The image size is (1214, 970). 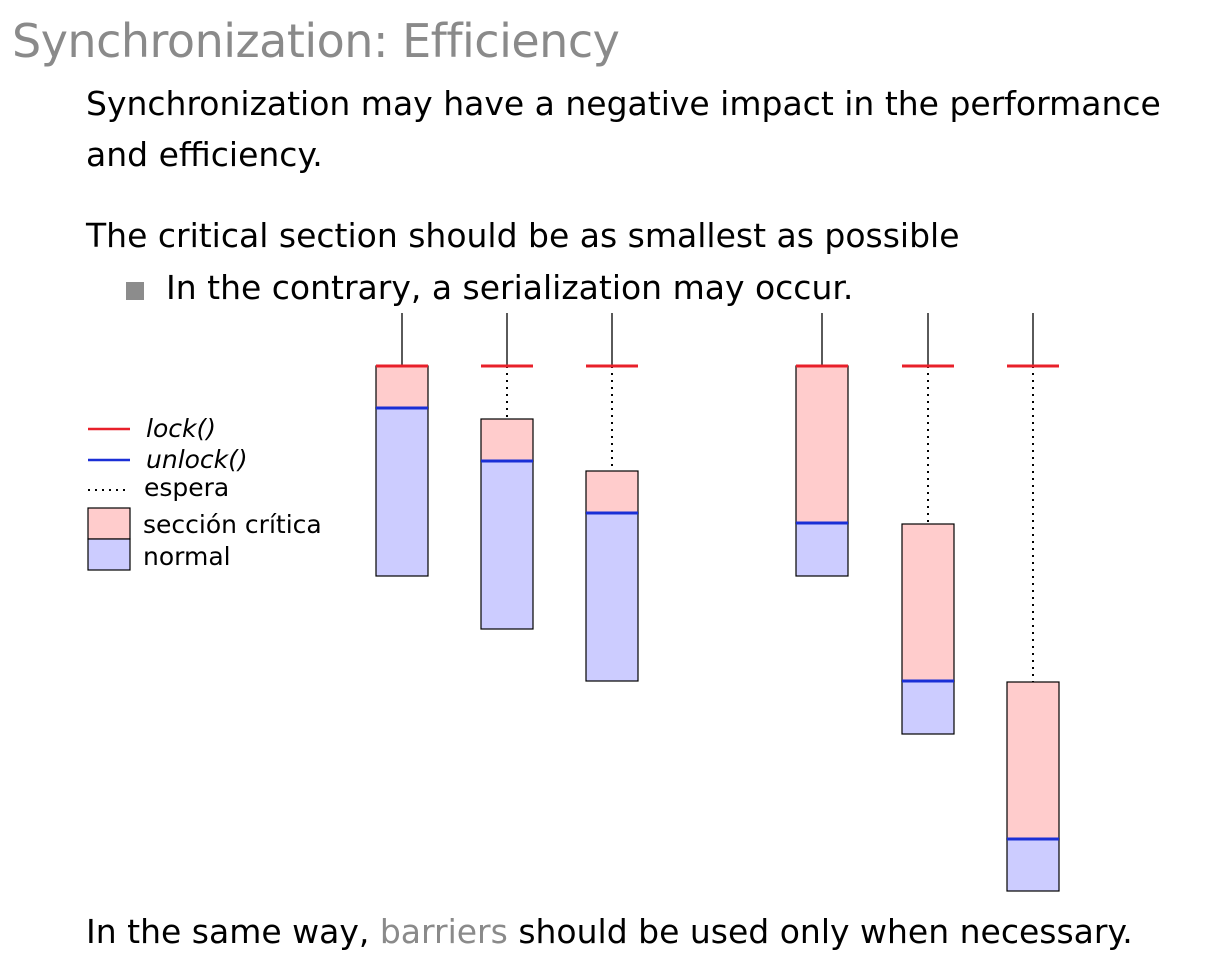 What do you see at coordinates (232, 524) in the screenshot?
I see `legend-critical-label: sección crítica` at bounding box center [232, 524].